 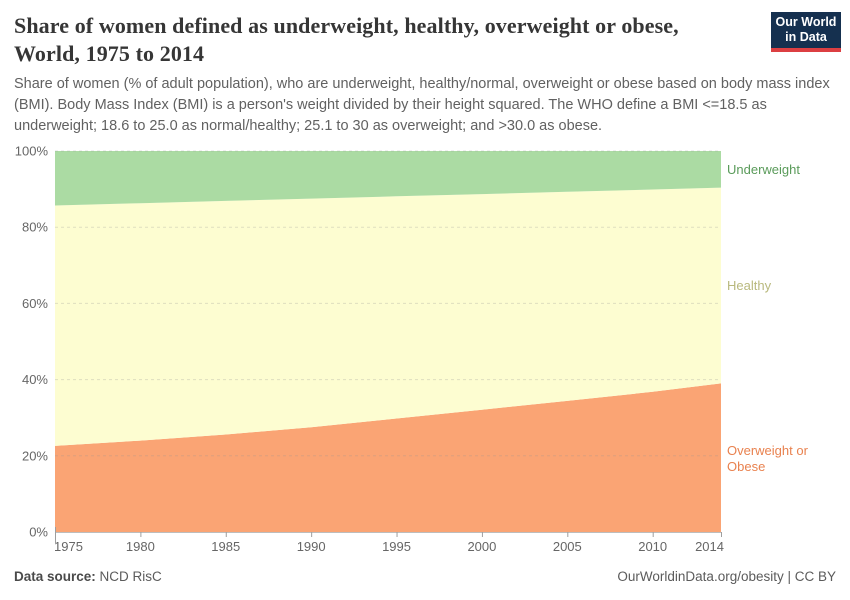 What do you see at coordinates (68, 546) in the screenshot?
I see `x-tick-label-1975: 1975` at bounding box center [68, 546].